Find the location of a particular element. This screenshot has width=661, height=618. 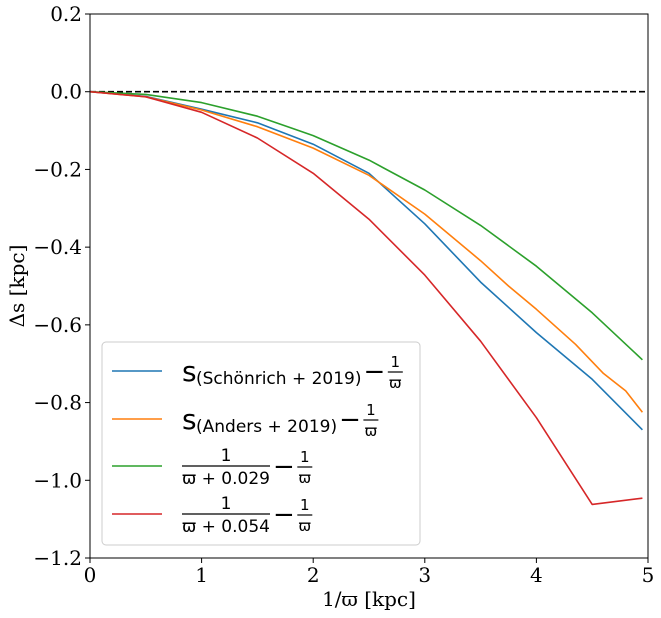

y-axis-label: Δs [kpc] is located at coordinates (17, 286).